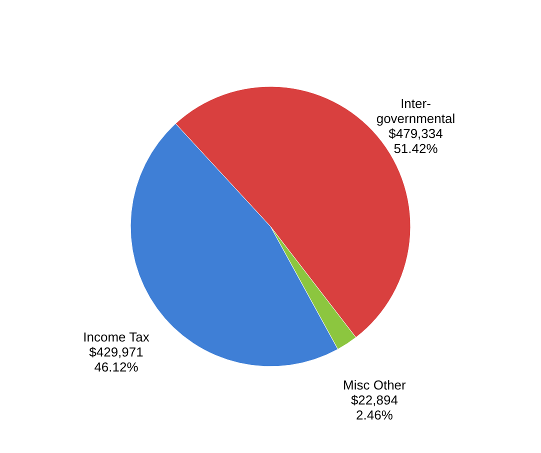 The width and height of the screenshot is (541, 453). Describe the element at coordinates (374, 407) in the screenshot. I see `data-label: $22,894 2.46%` at that location.